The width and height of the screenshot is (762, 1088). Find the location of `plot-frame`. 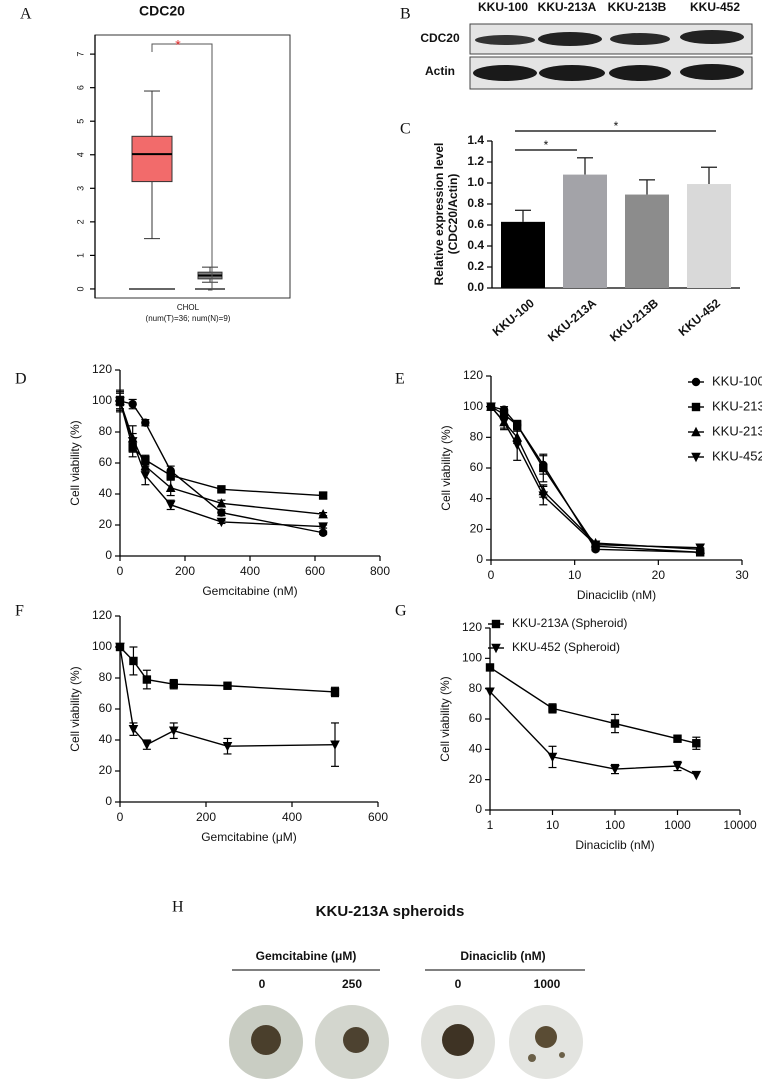

plot-frame is located at coordinates (192, 166).